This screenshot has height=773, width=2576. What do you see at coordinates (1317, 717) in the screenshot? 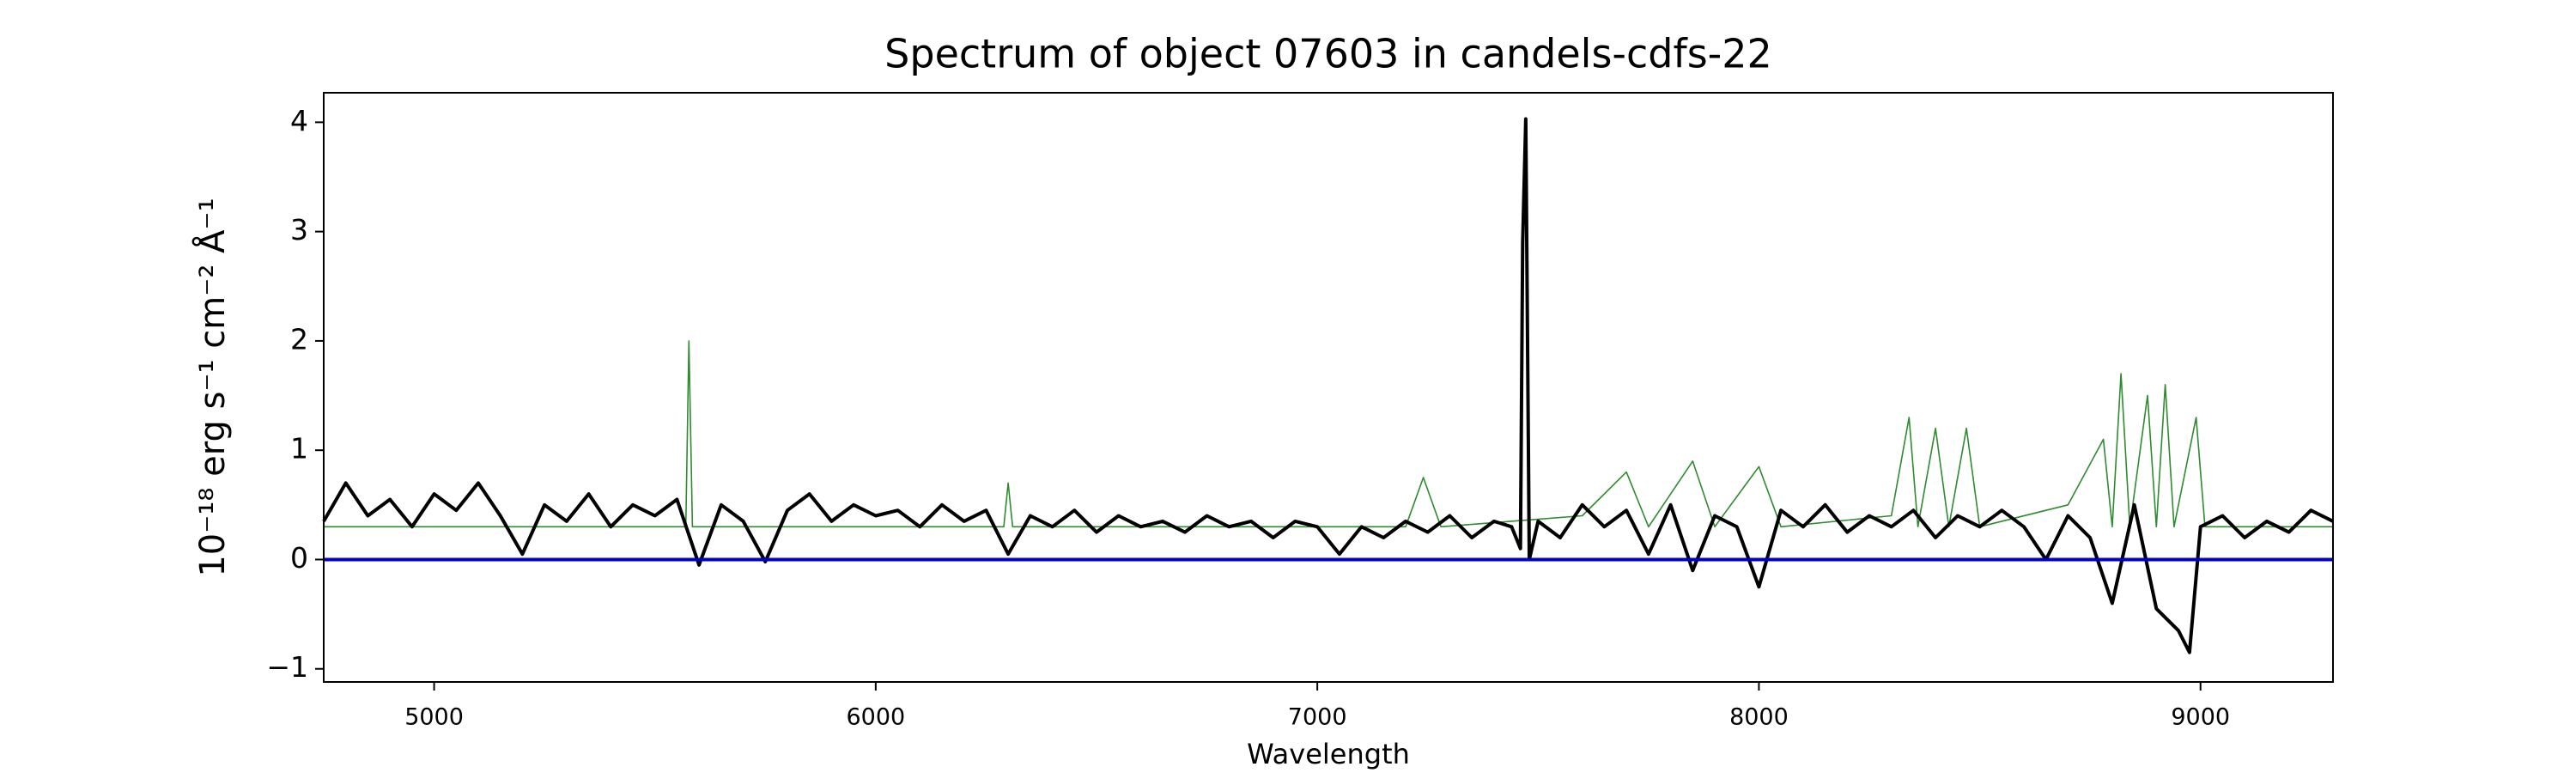
I see `x-tick-label: 7000` at bounding box center [1317, 717].